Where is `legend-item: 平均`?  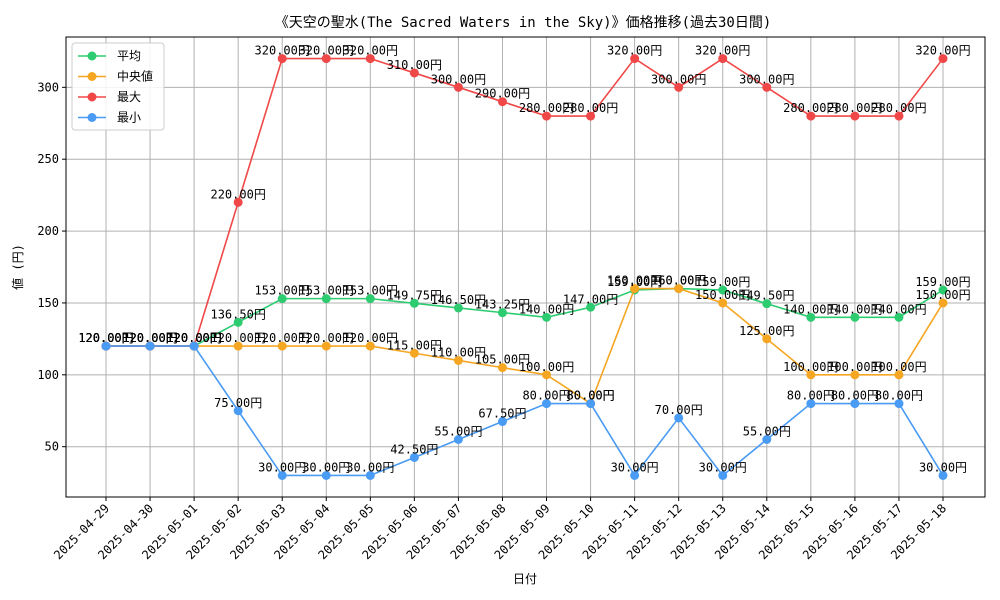 legend-item: 平均 is located at coordinates (109, 56).